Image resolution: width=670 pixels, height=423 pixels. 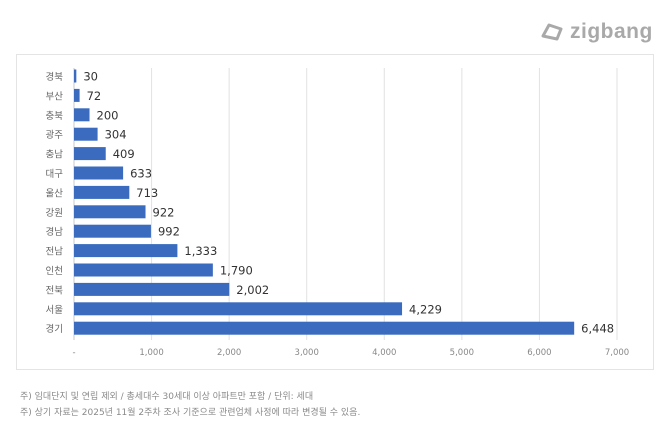 What do you see at coordinates (151, 353) in the screenshot?
I see `x-tick-label: 1,000` at bounding box center [151, 353].